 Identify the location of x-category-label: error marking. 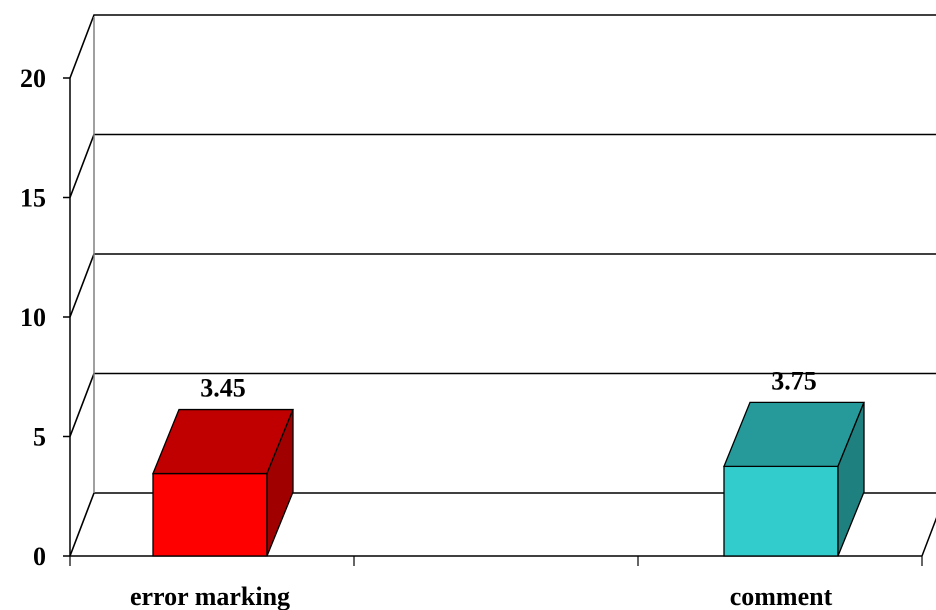
(210, 596).